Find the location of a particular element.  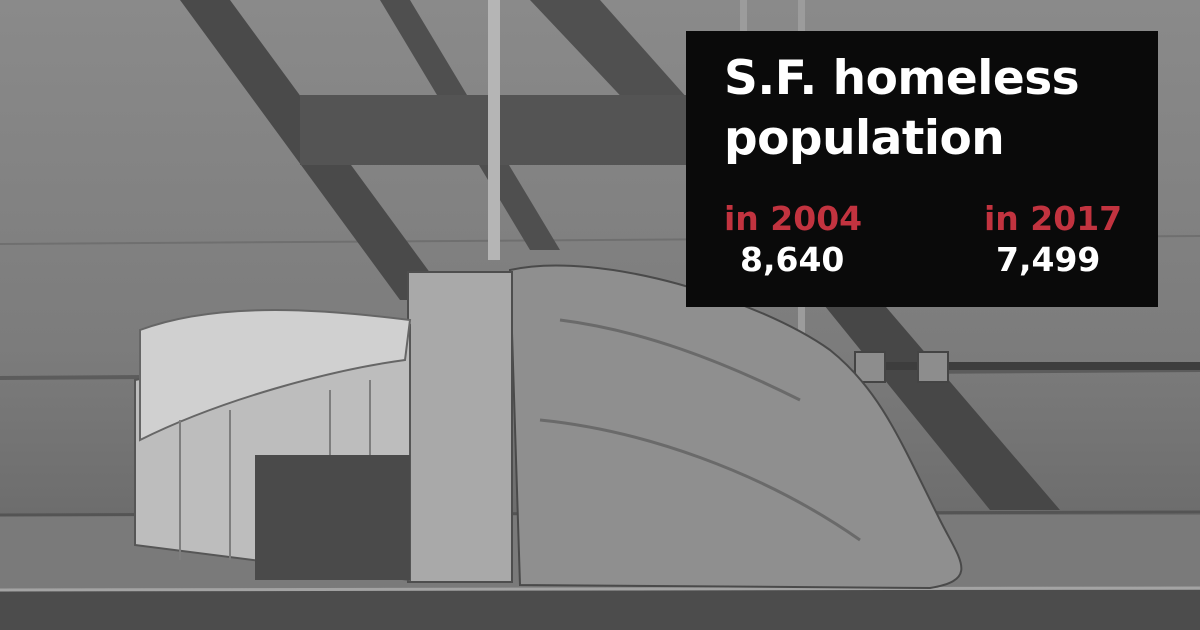

stat-value: 8,640 is located at coordinates (792, 259).